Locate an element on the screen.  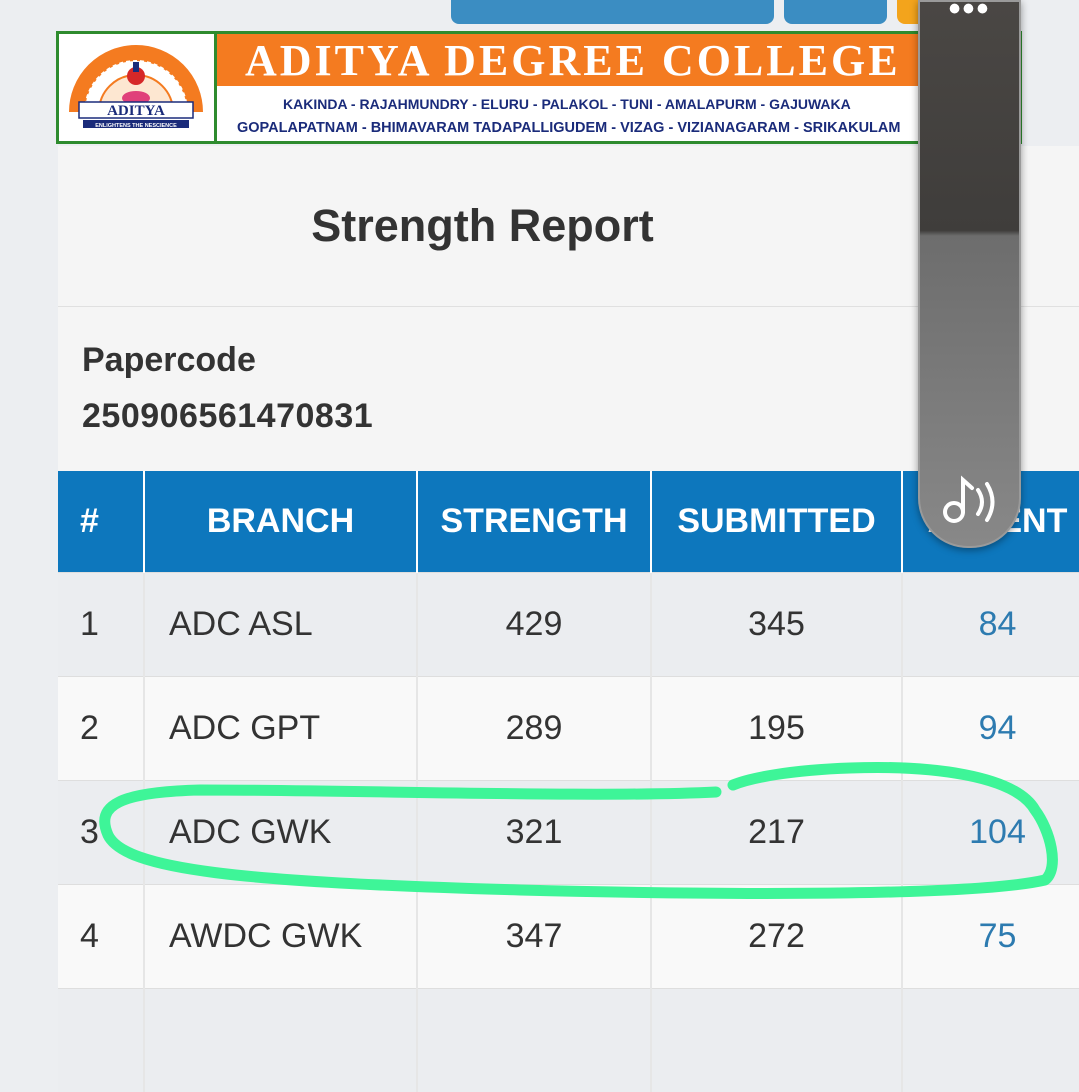
papercode-label: Papercode is located at coordinates (169, 360).